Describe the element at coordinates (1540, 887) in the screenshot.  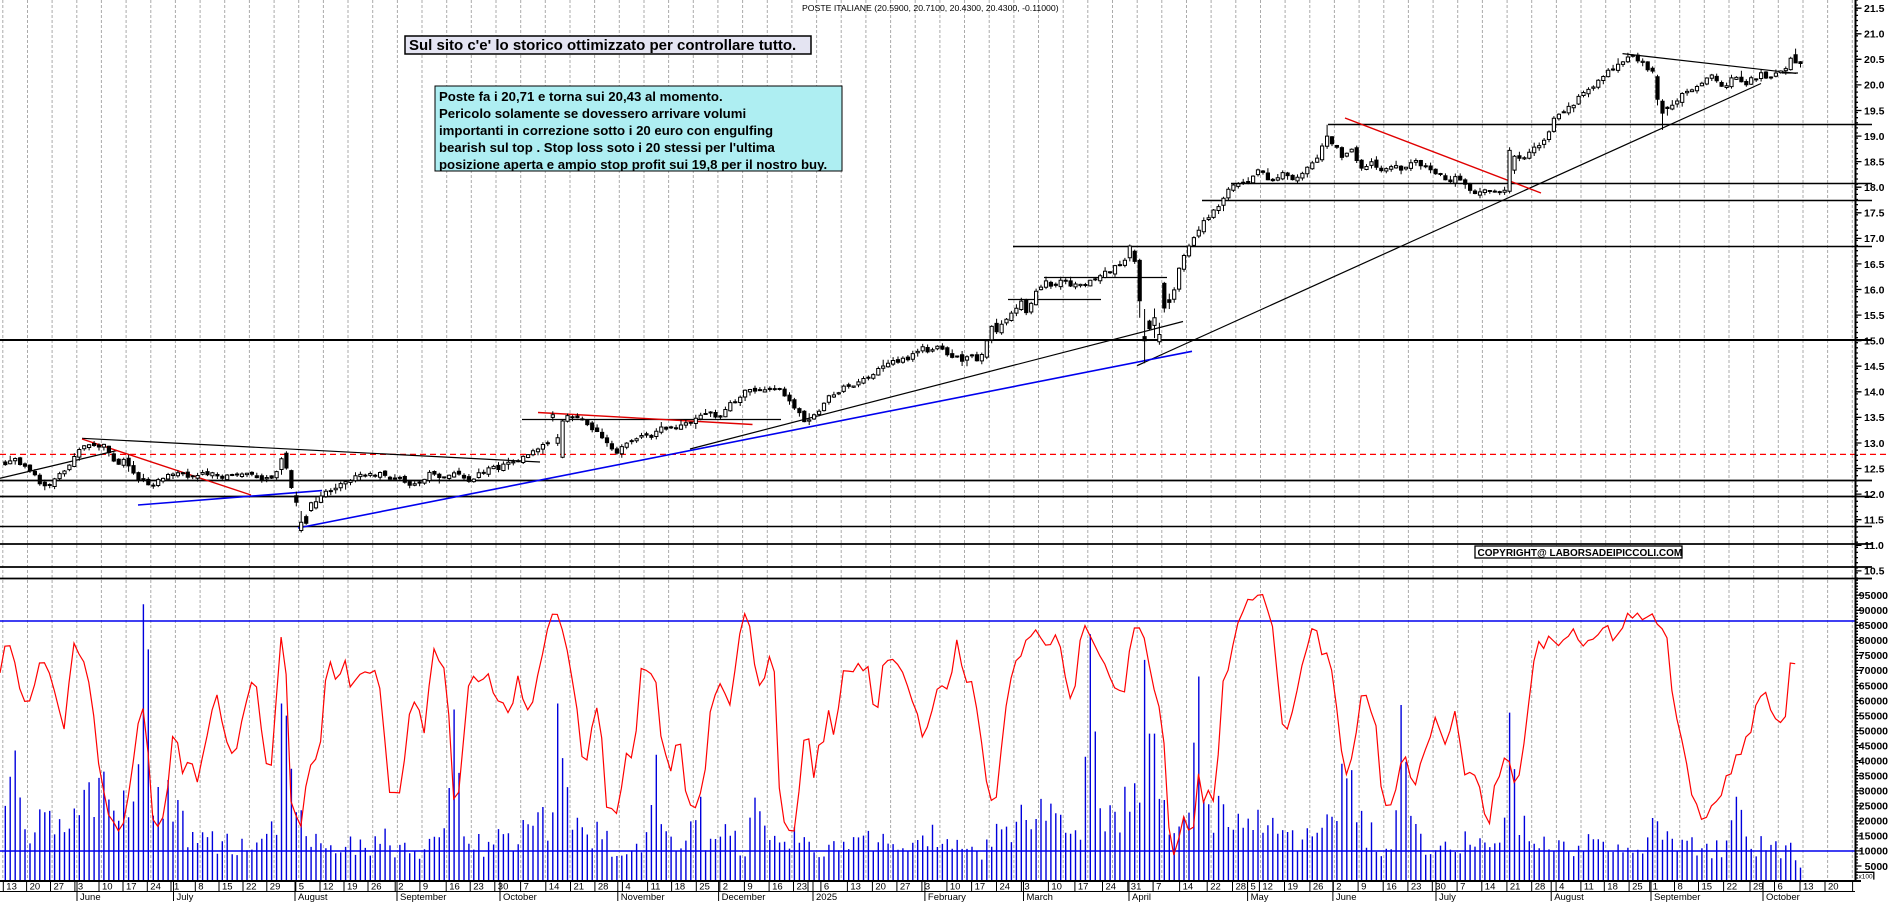
I see `svg-text: 28` at that location.